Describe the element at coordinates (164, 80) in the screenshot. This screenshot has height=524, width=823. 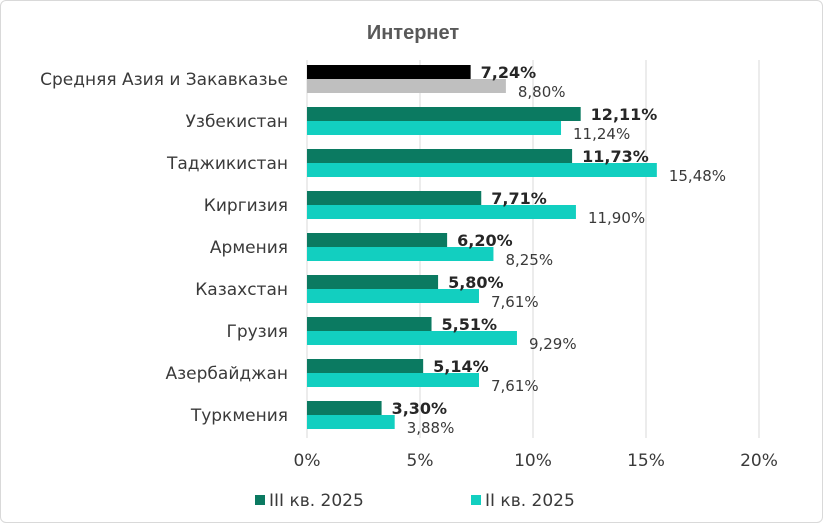
I see `category-label-0: Средняя Азия и Закавказье` at that location.